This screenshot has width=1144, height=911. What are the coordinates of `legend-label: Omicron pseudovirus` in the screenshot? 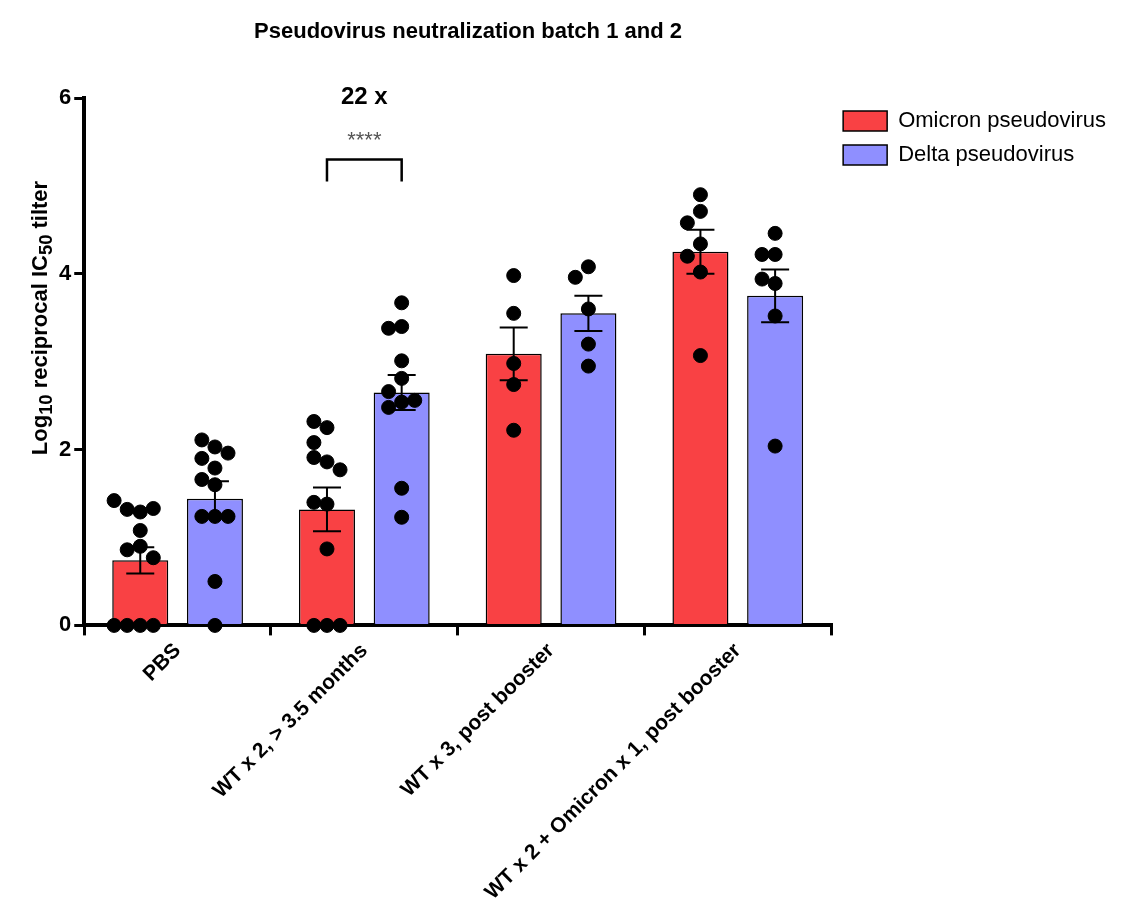 It's located at (1002, 120).